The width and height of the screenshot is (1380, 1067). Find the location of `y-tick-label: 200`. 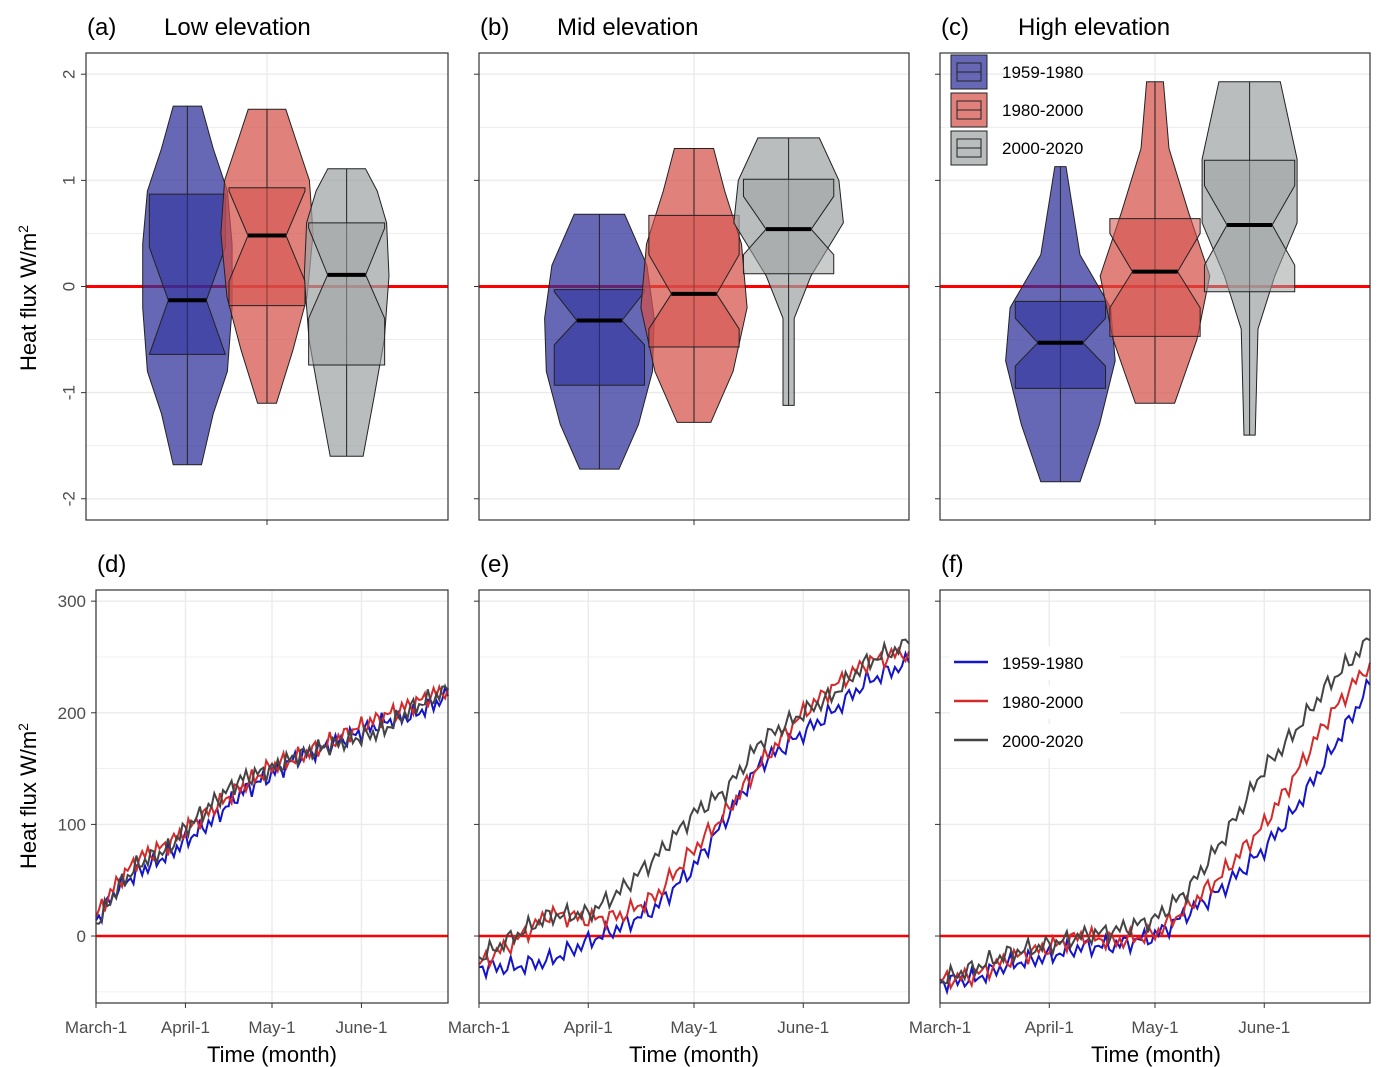

y-tick-label: 200 is located at coordinates (72, 713).